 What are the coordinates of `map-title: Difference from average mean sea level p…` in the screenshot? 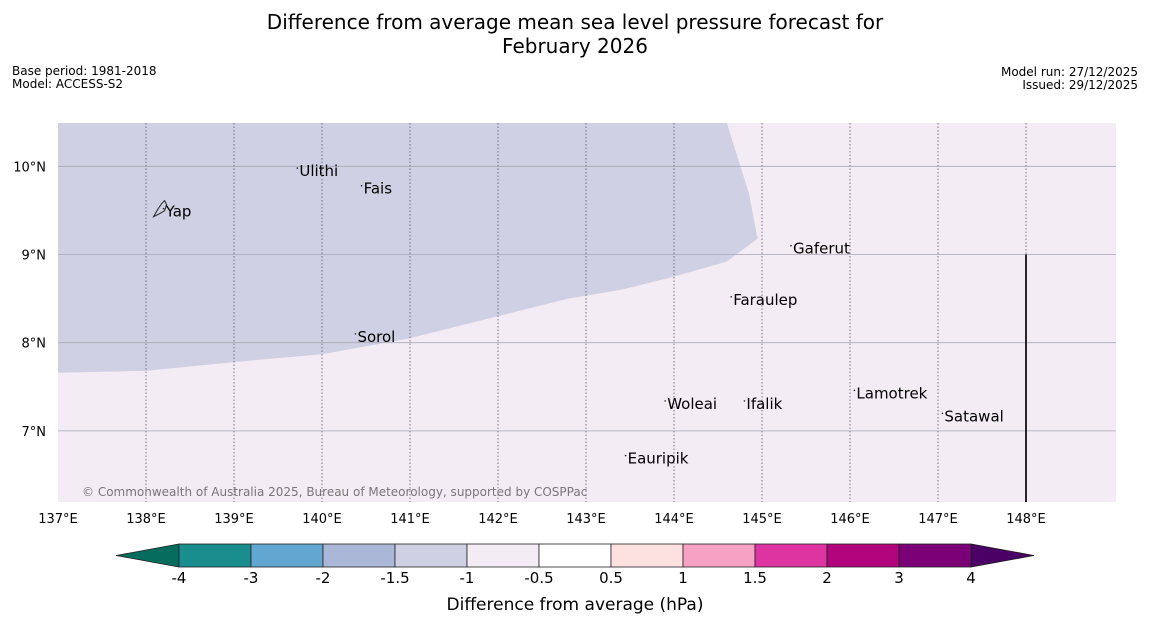 It's located at (575, 34).